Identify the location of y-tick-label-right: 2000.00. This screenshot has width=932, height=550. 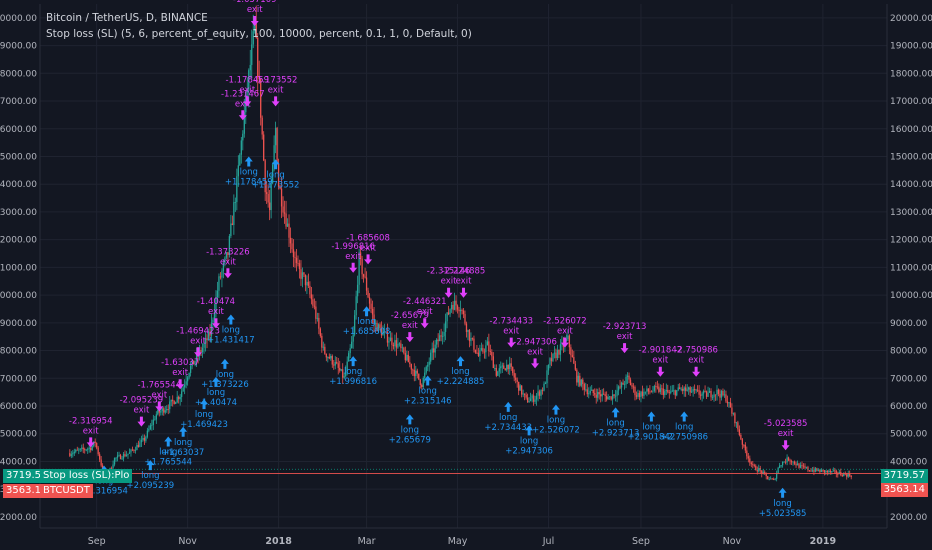
(908, 518).